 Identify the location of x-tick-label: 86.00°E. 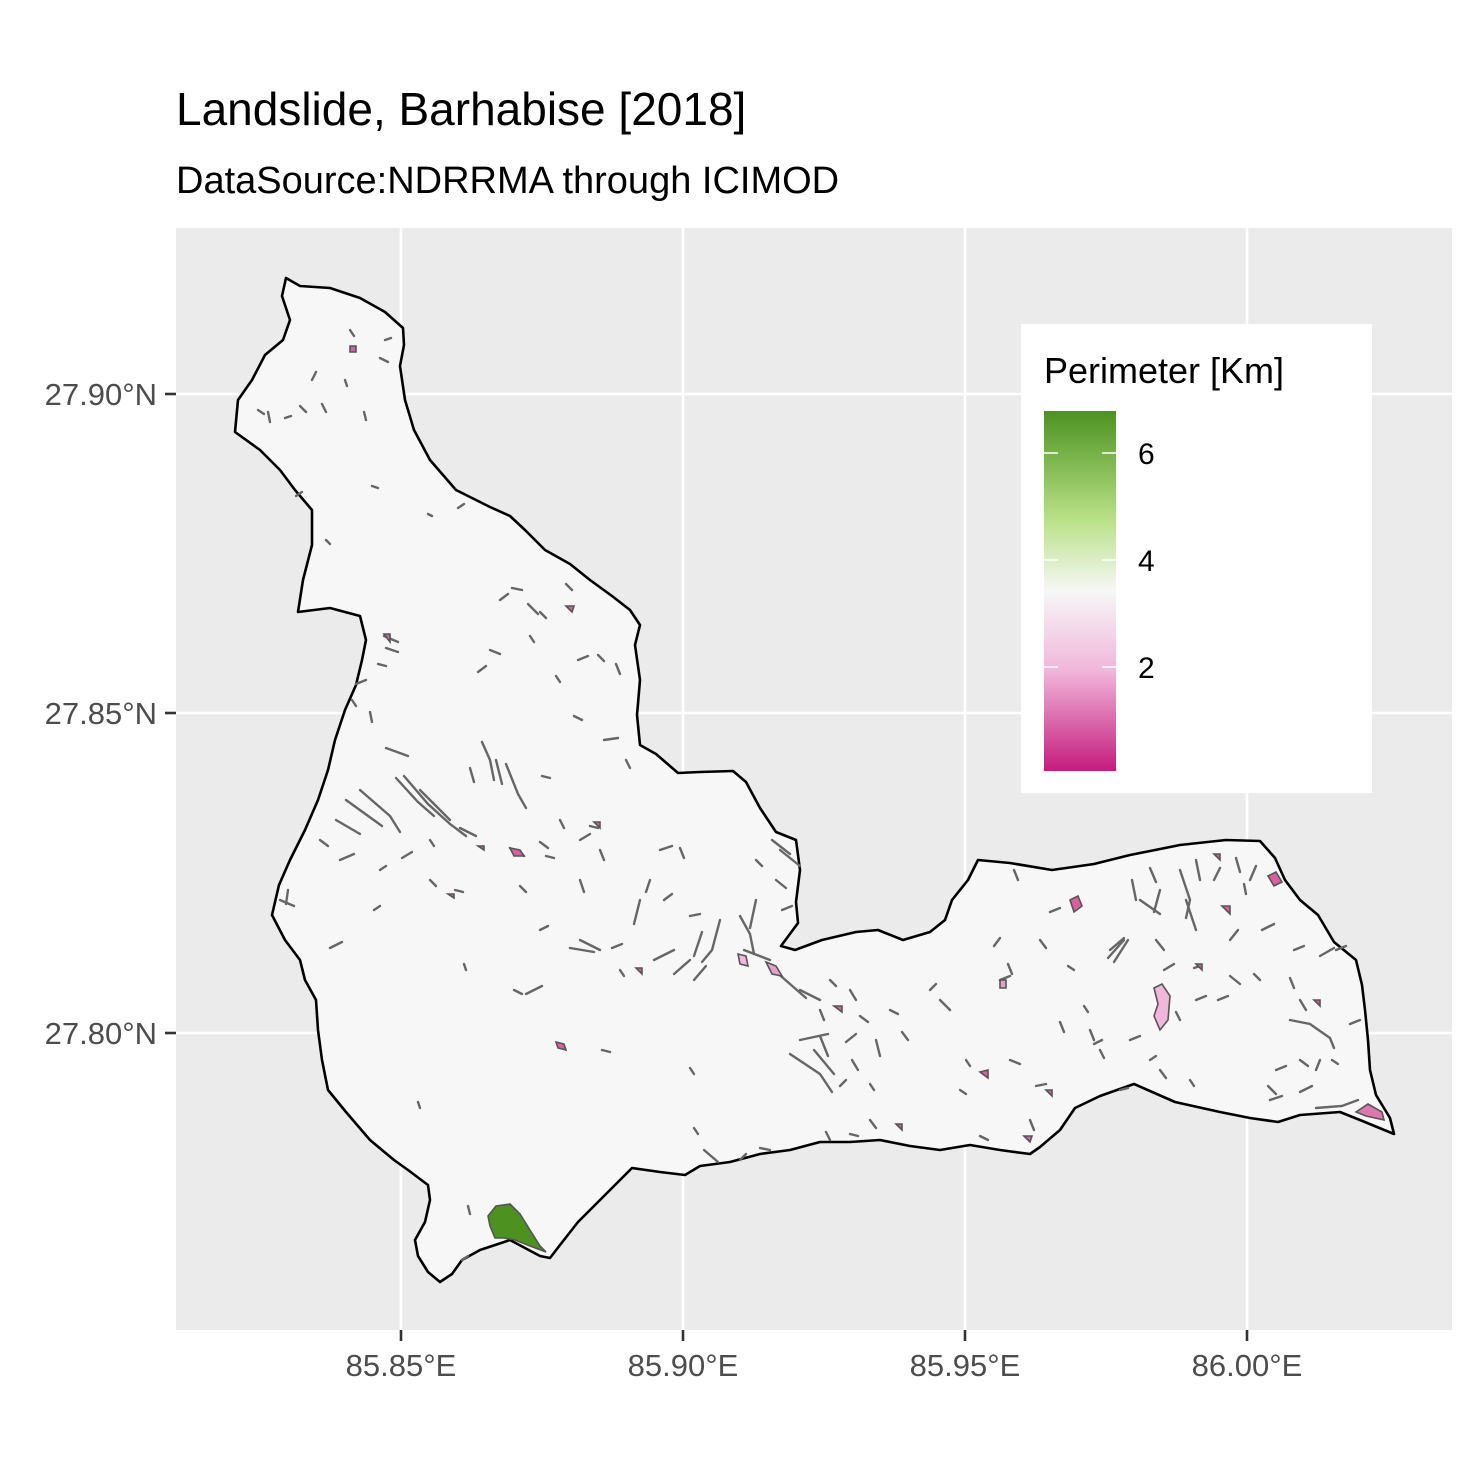
(1247, 1365).